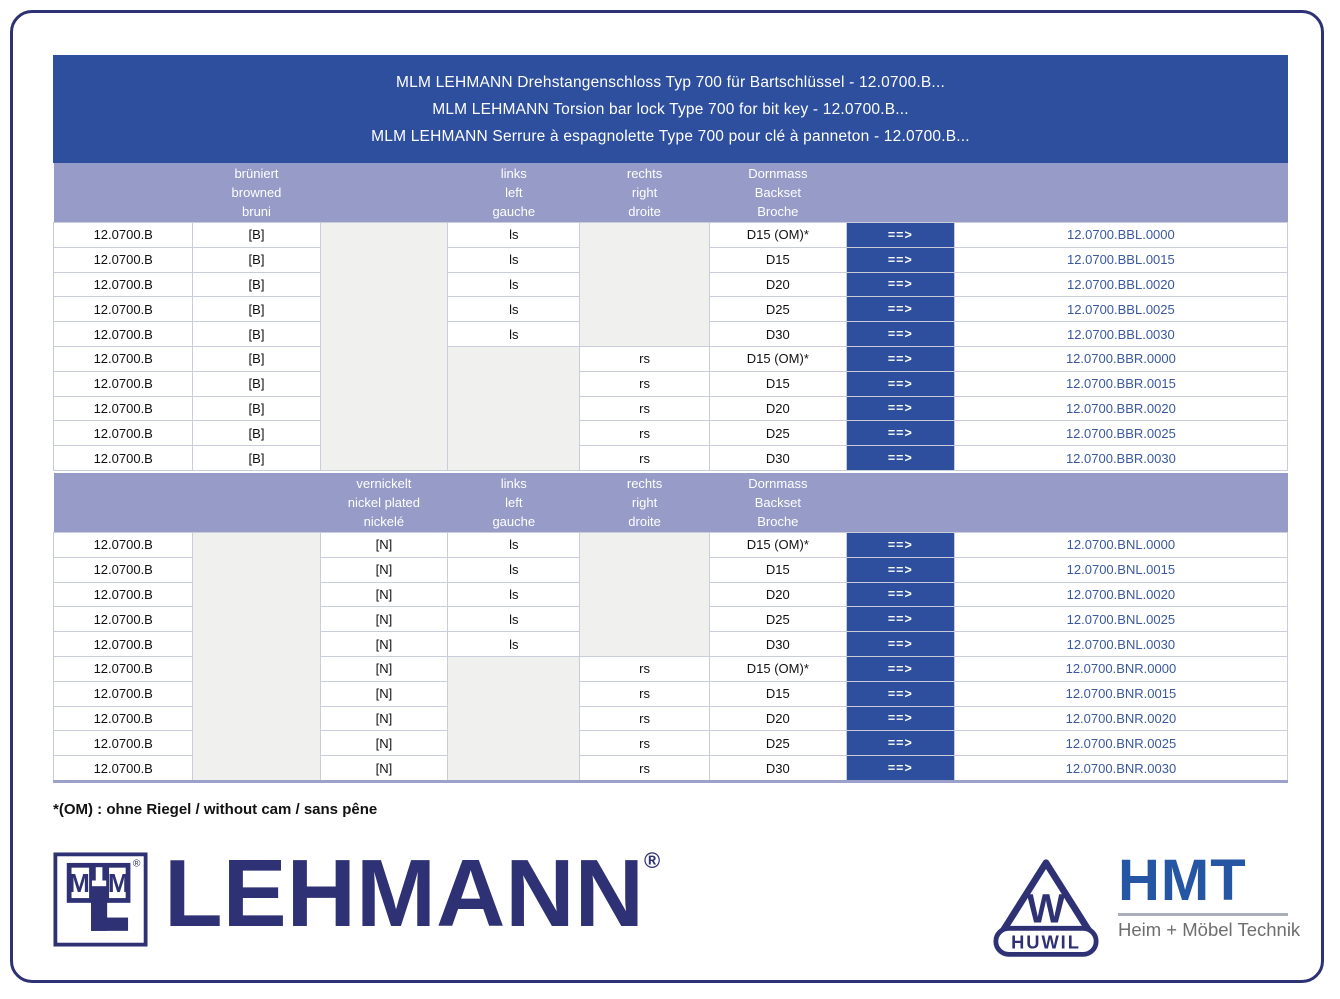  What do you see at coordinates (1121, 693) in the screenshot?
I see `result-code-cell: 12.0700.BNR.0015` at bounding box center [1121, 693].